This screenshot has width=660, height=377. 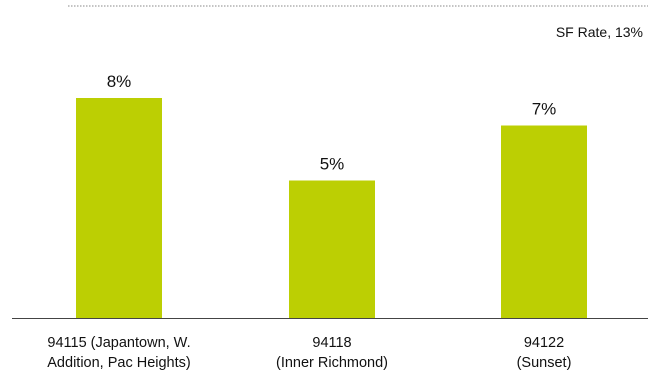 I want to click on category-label-2-line-1: 94118, so click(x=331, y=343).